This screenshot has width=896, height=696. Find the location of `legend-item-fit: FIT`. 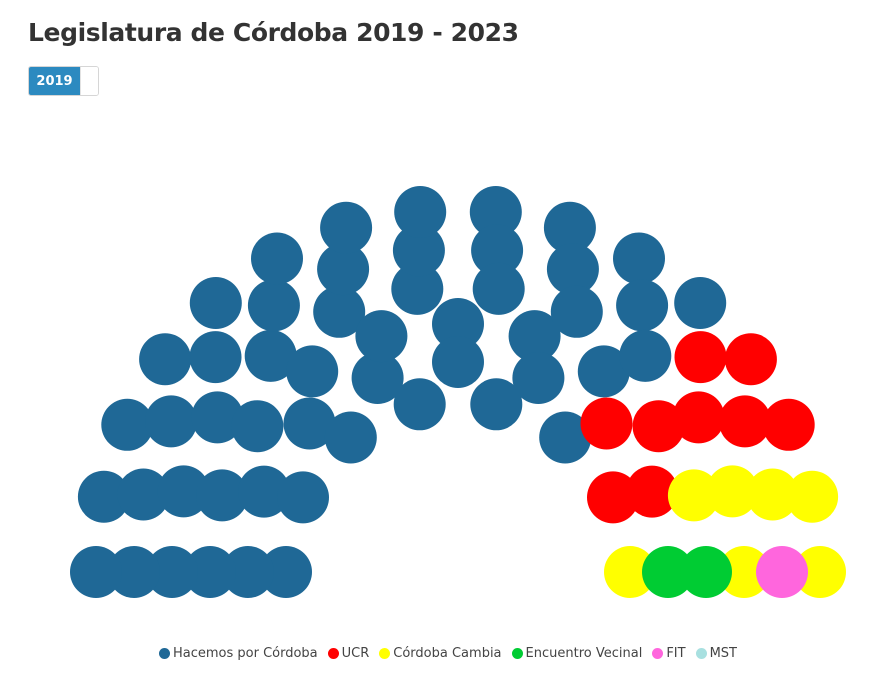

legend-item-fit: FIT is located at coordinates (669, 653).